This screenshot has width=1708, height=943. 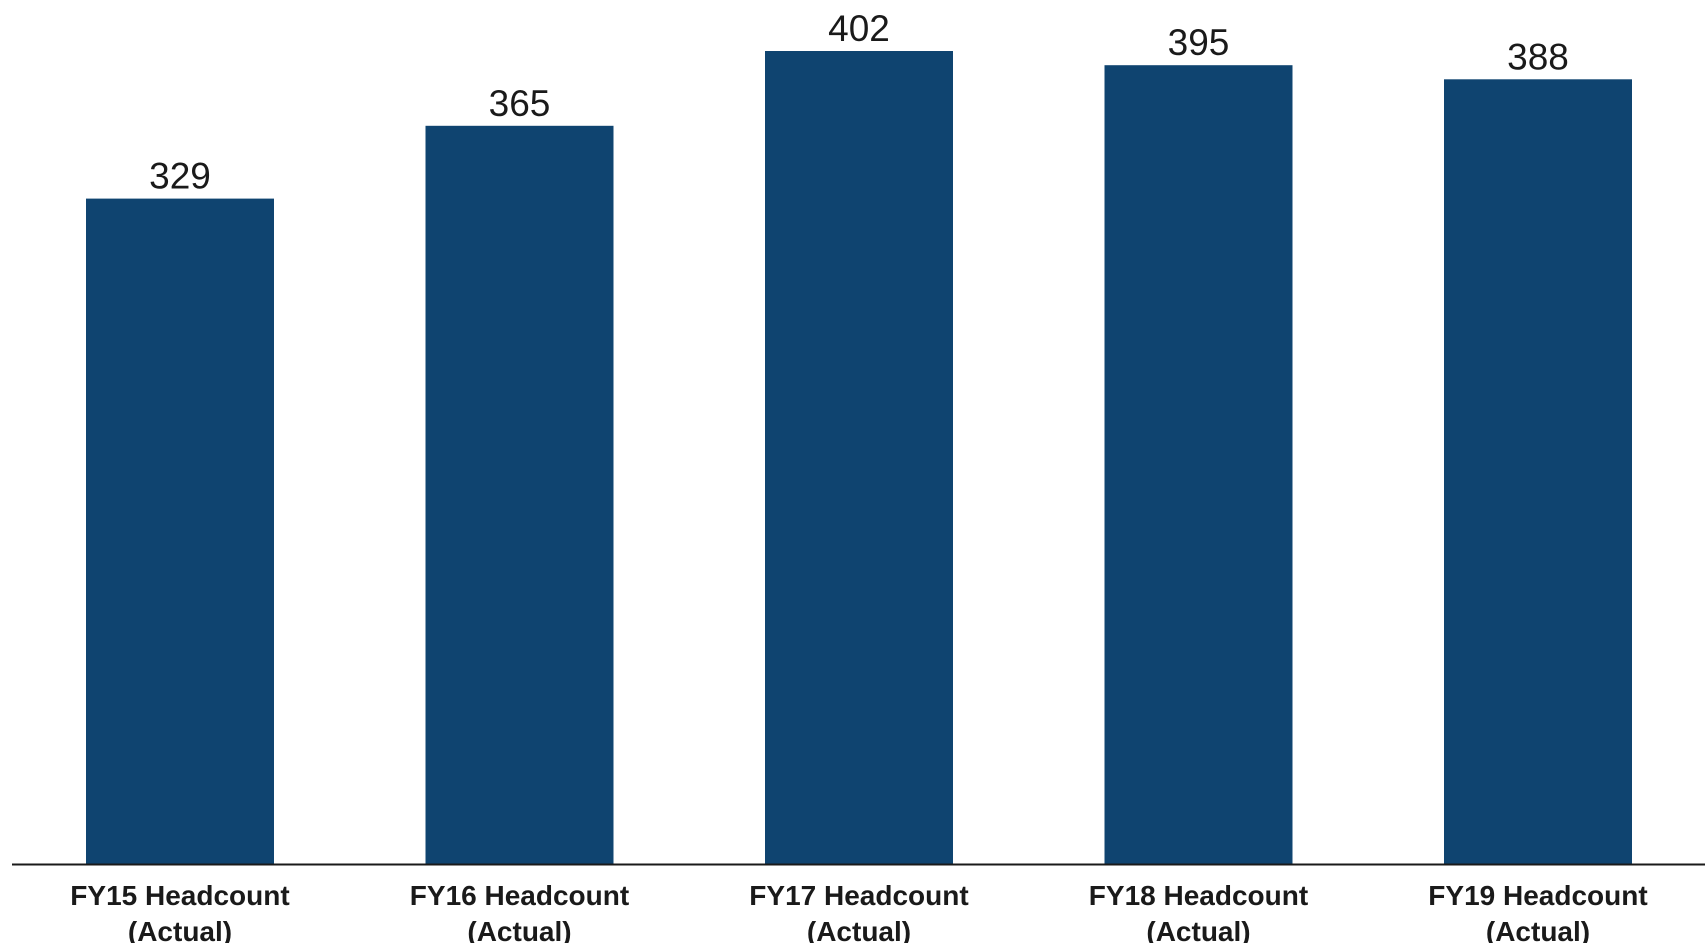 What do you see at coordinates (180, 929) in the screenshot?
I see `category-label-0-line-2: (Actual)` at bounding box center [180, 929].